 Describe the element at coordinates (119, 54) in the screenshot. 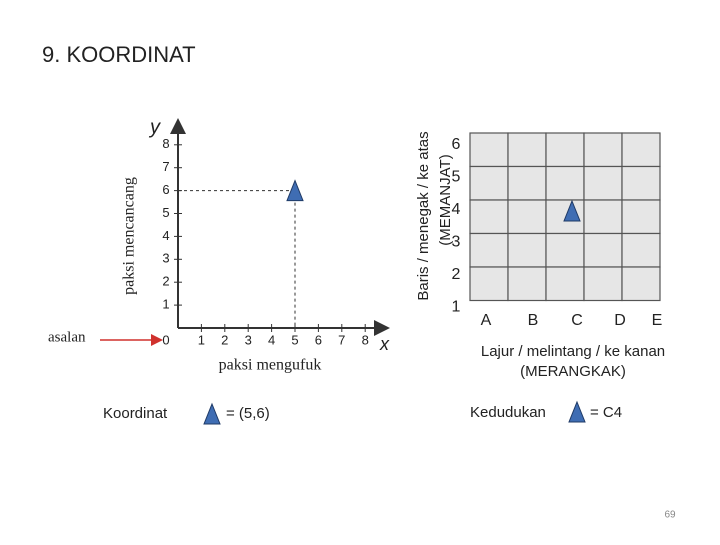

I see `title: 9. KOORDINAT` at that location.